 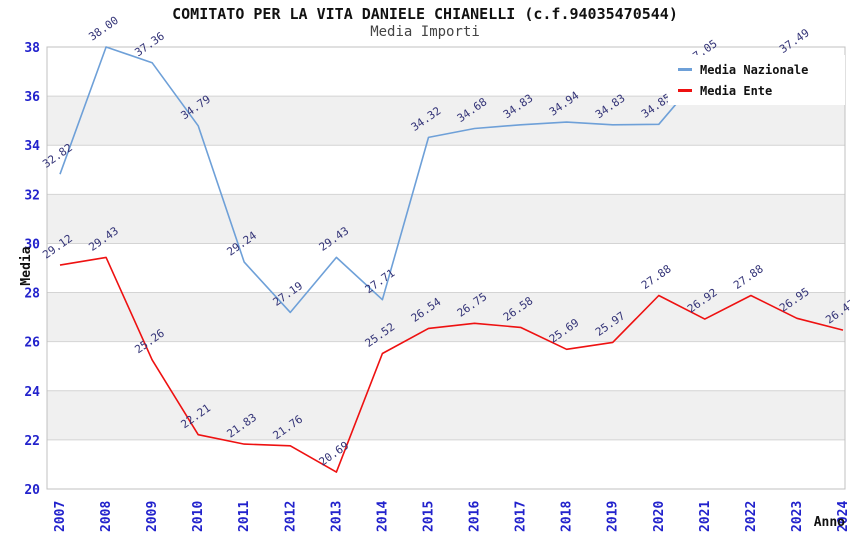 What do you see at coordinates (32, 97) in the screenshot?
I see `y-tick-label: 36` at bounding box center [32, 97].